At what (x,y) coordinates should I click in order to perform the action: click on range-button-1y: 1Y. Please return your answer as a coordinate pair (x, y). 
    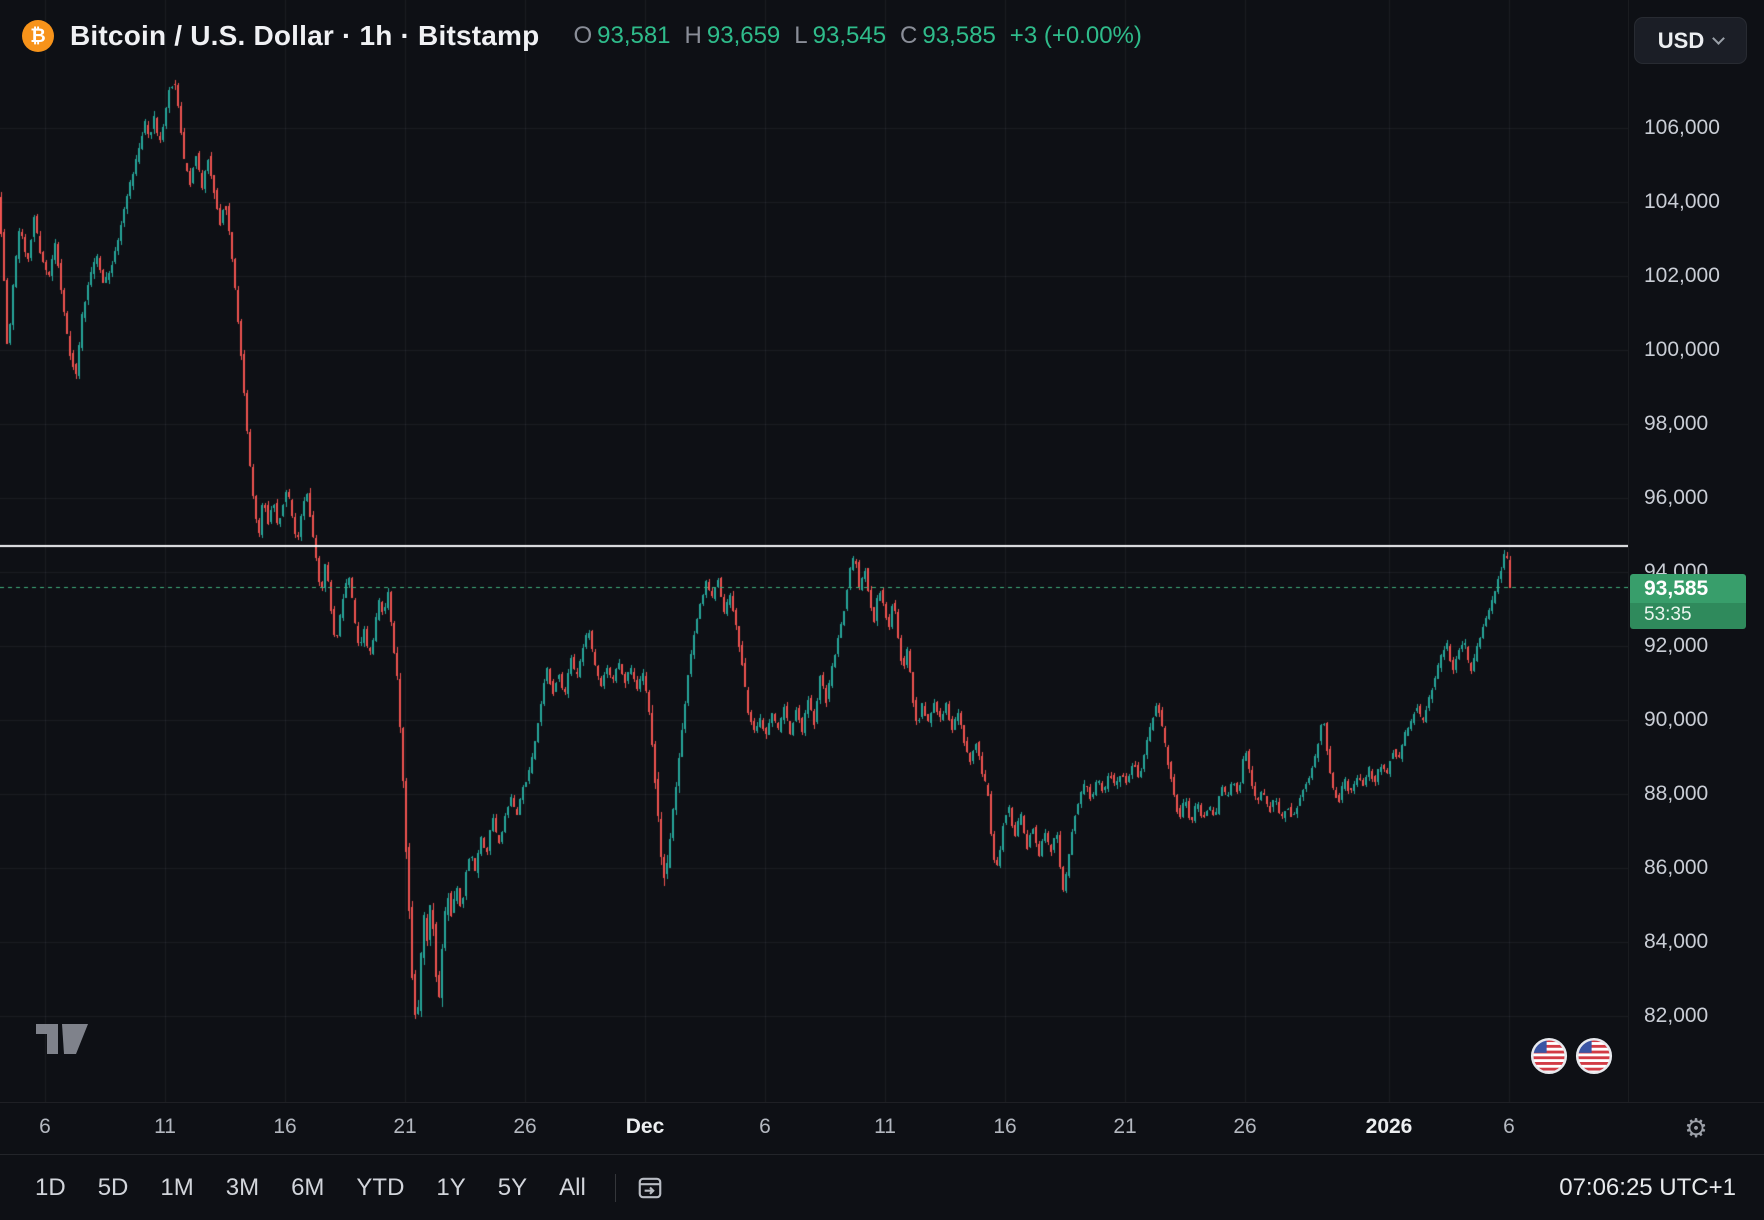
    Looking at the image, I should click on (451, 1187).